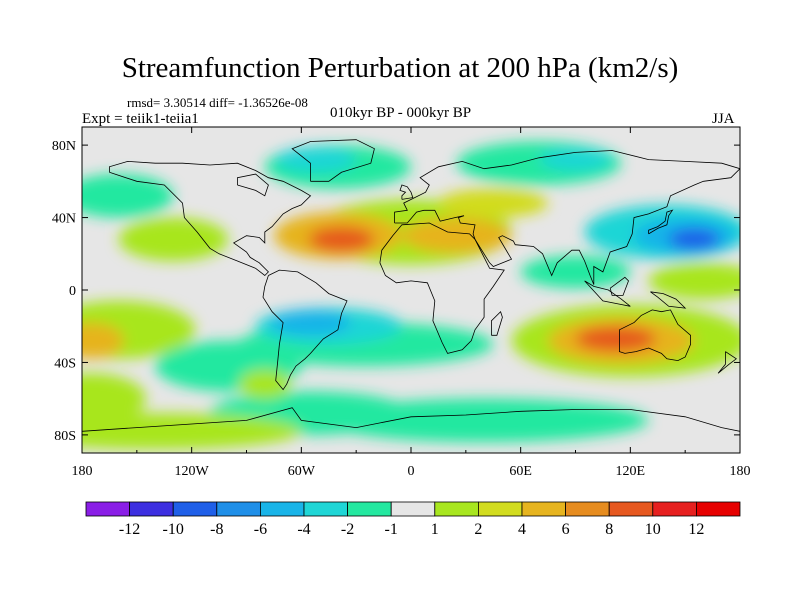 Image resolution: width=800 pixels, height=600 pixels. What do you see at coordinates (391, 529) in the screenshot?
I see `colorbar-label: -1` at bounding box center [391, 529].